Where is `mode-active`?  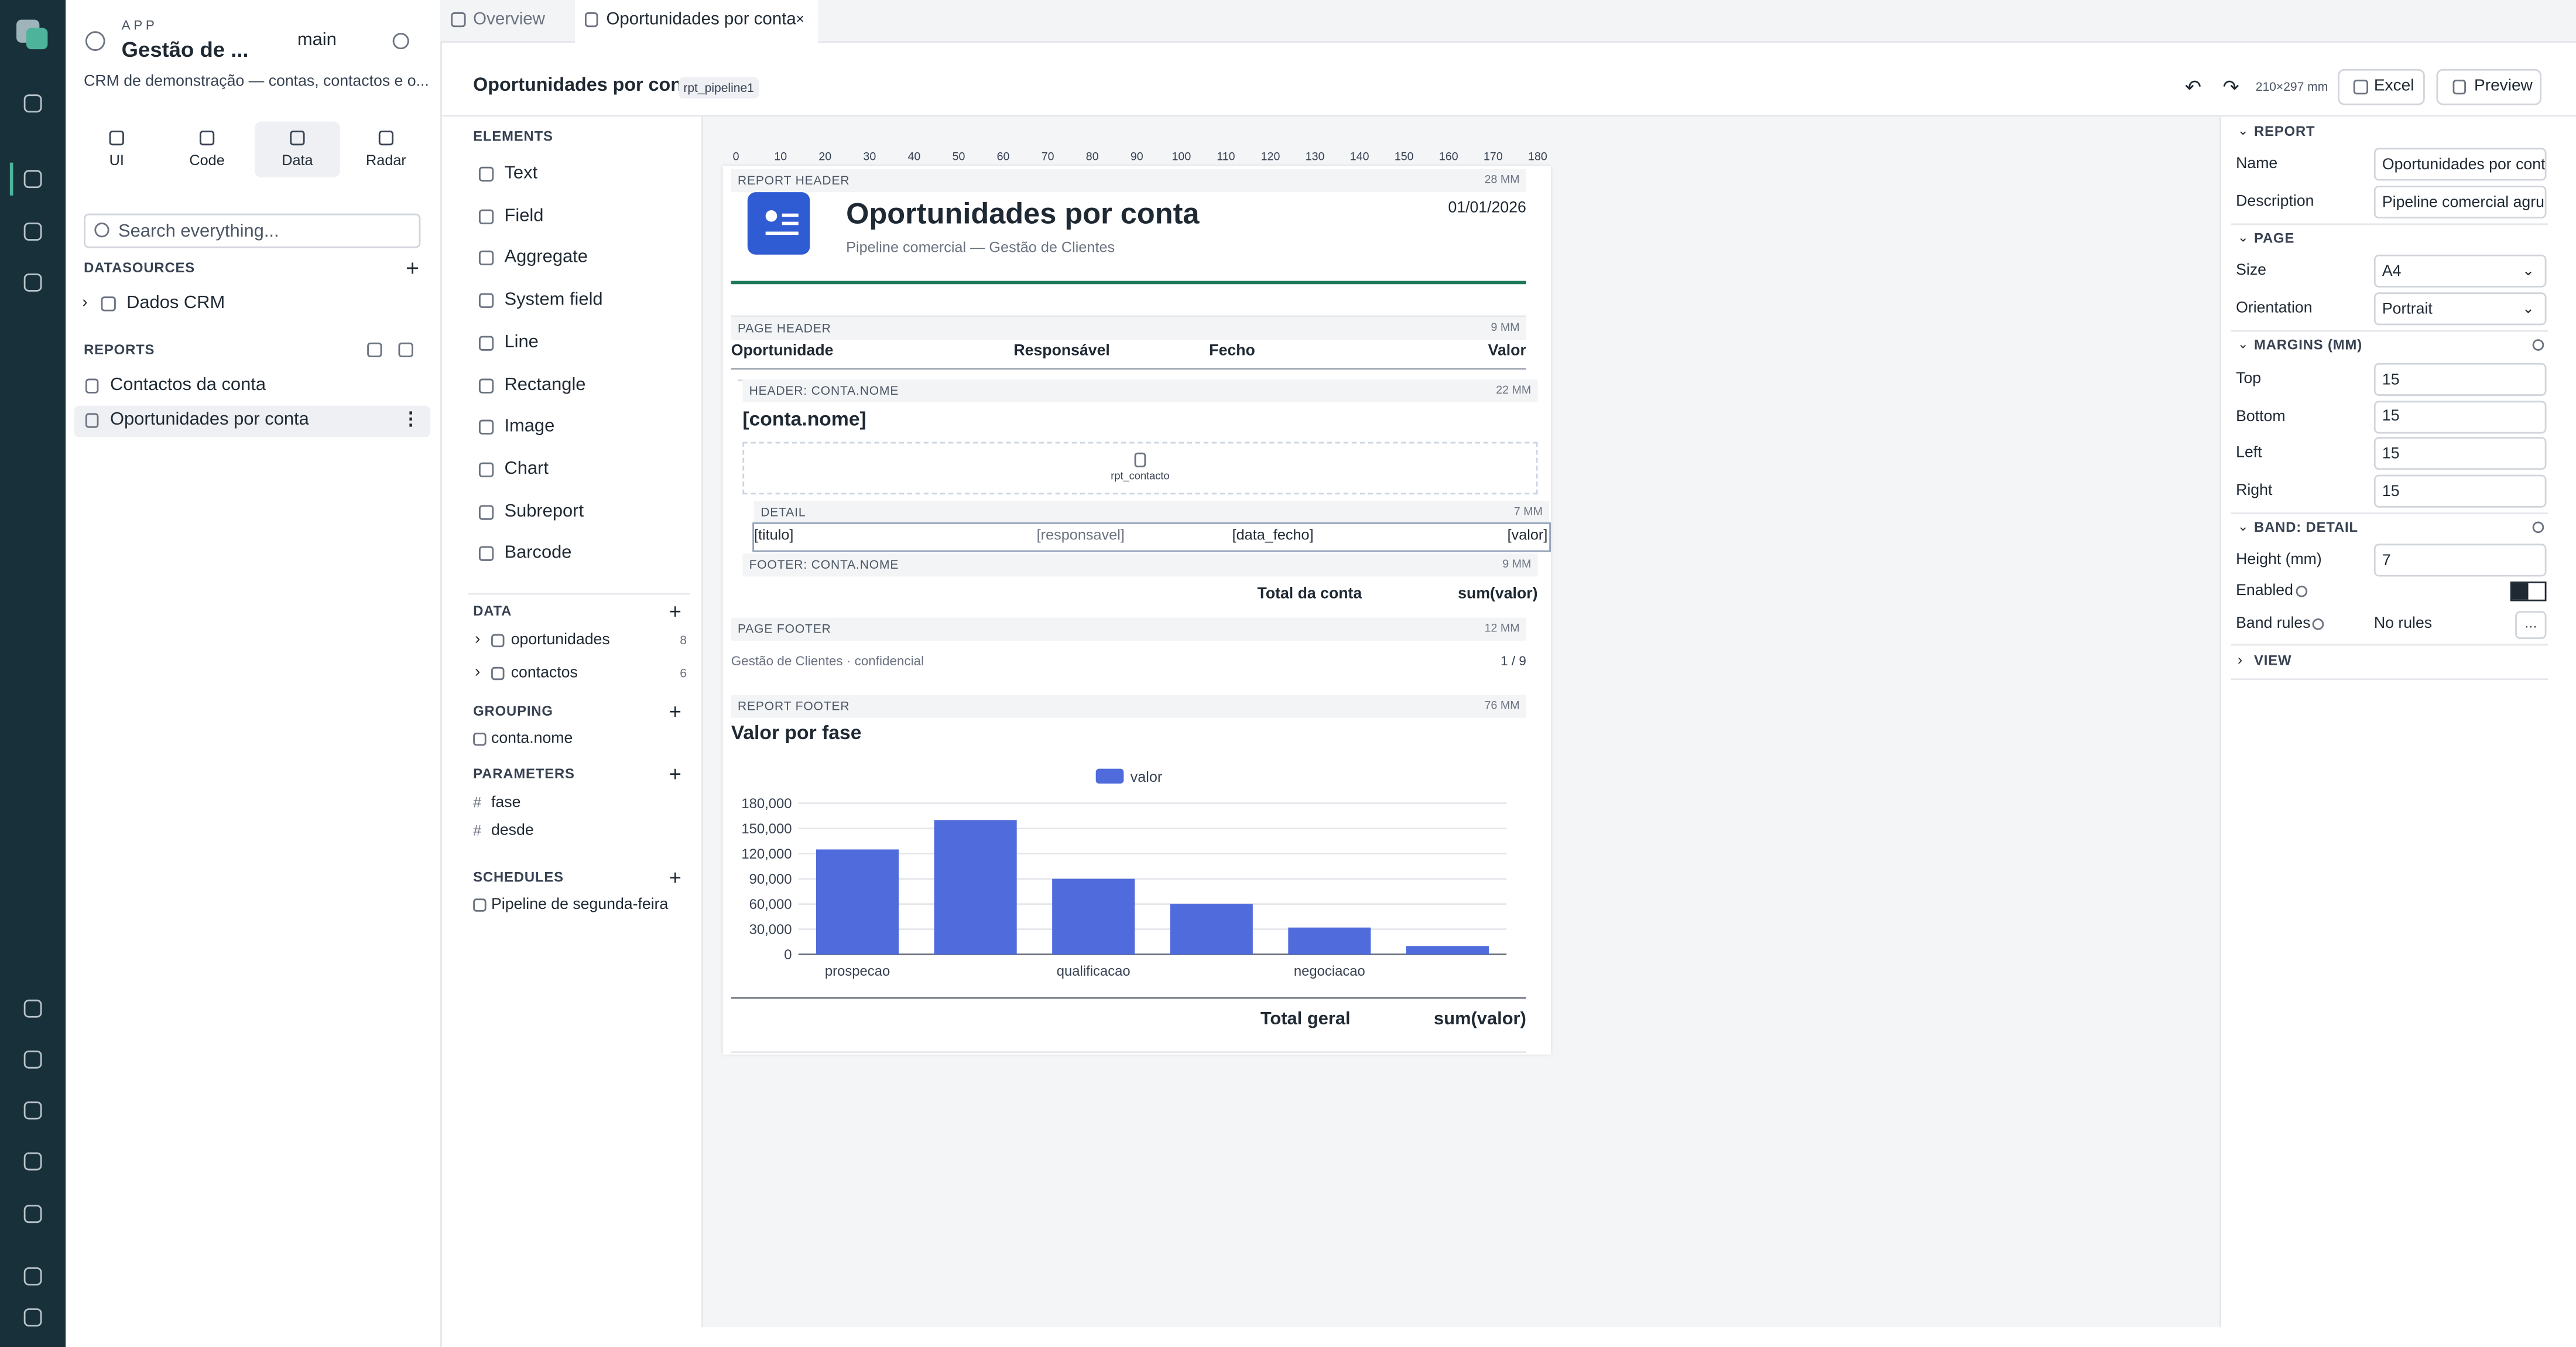 mode-active is located at coordinates (297, 149).